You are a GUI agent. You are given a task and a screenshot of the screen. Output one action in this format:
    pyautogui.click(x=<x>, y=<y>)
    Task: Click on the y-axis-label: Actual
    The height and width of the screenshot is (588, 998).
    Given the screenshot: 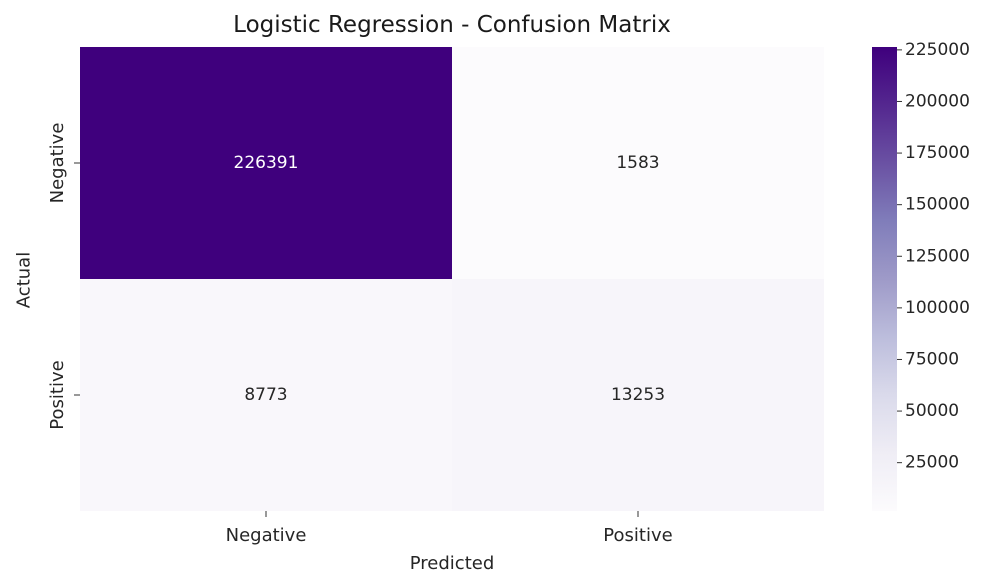 What is the action you would take?
    pyautogui.click(x=24, y=280)
    